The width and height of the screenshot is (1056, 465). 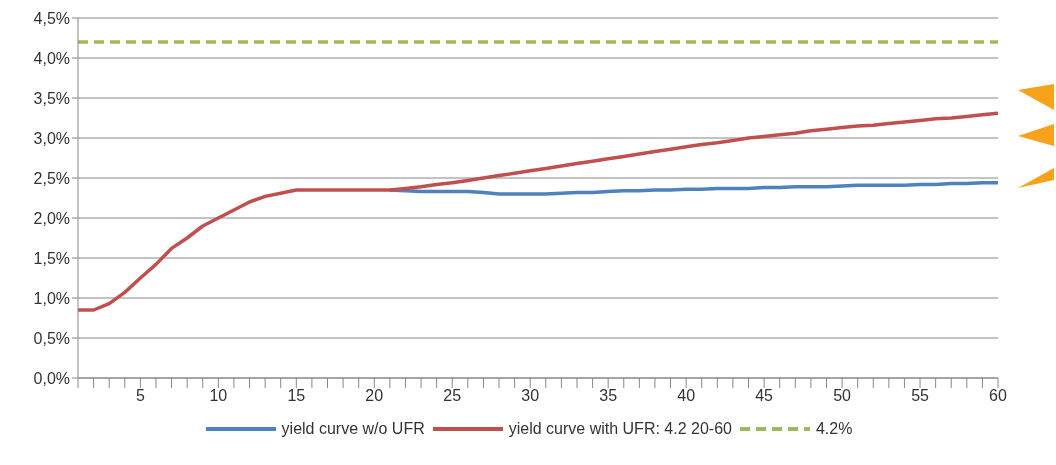 What do you see at coordinates (51, 18) in the screenshot?
I see `y-tick-label: 4,5%` at bounding box center [51, 18].